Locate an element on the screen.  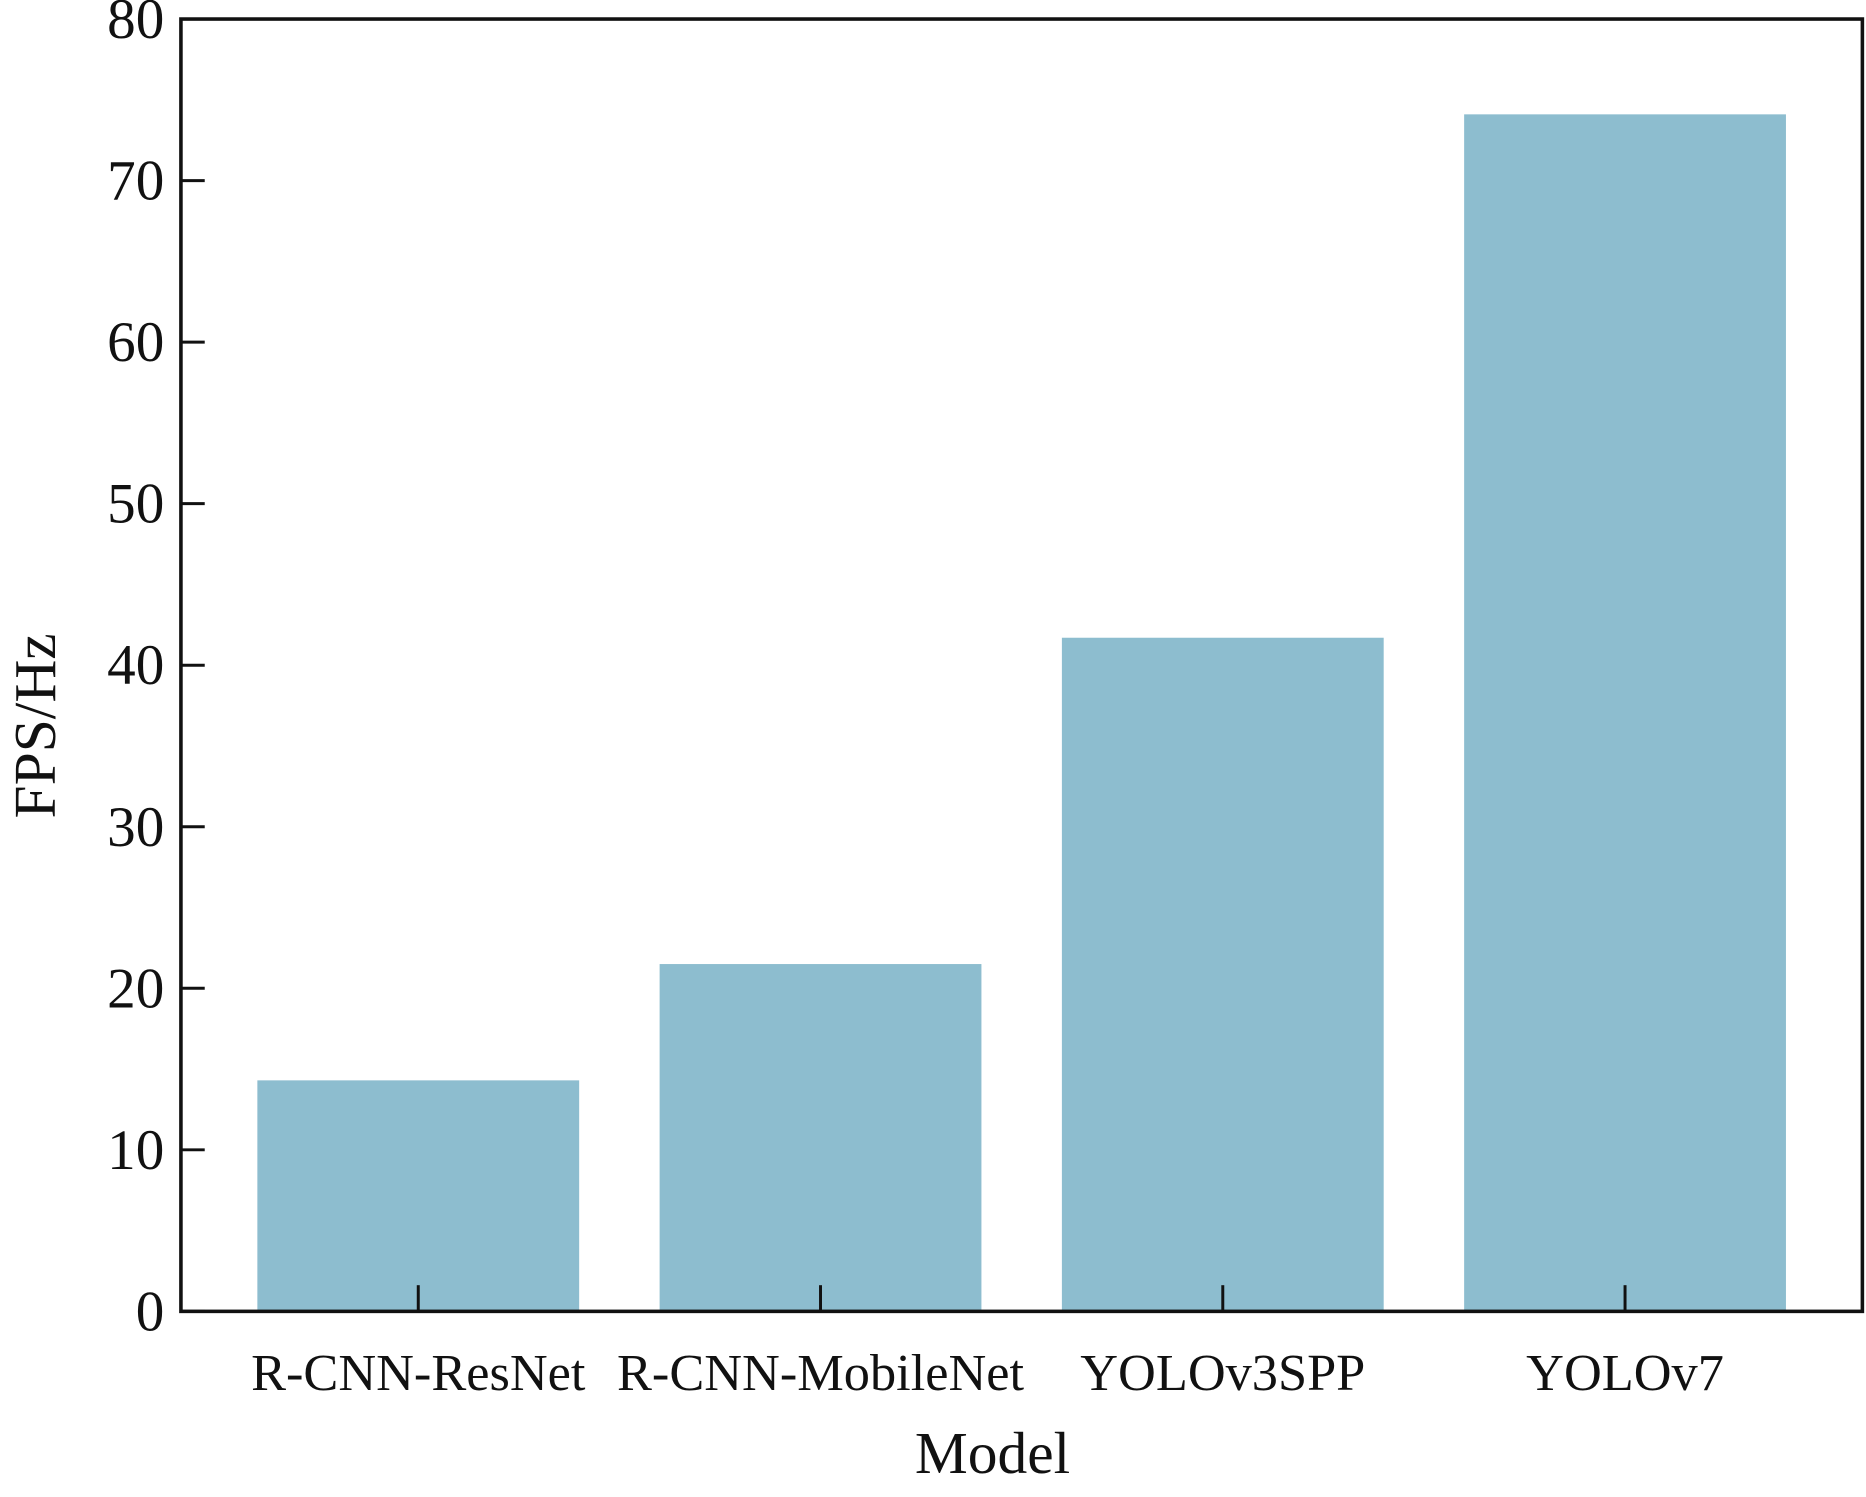
y-tick-label: 50 is located at coordinates (135, 504).